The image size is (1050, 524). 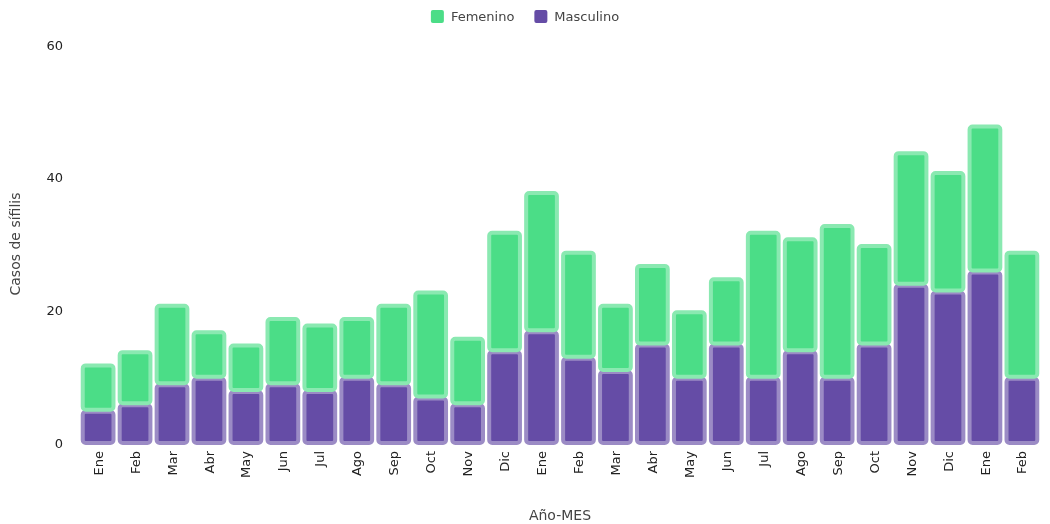 I want to click on y-tick-label: 40, so click(x=54, y=178).